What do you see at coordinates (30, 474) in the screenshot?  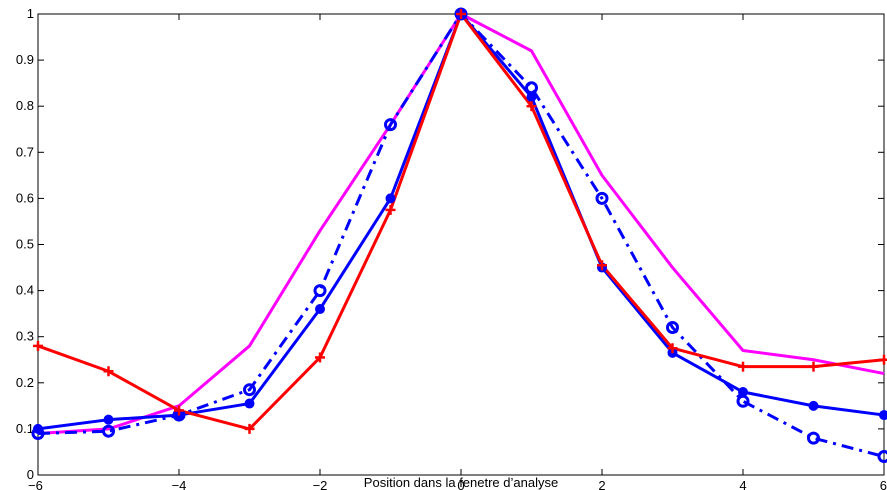 I see `y-tick-label: 0` at bounding box center [30, 474].